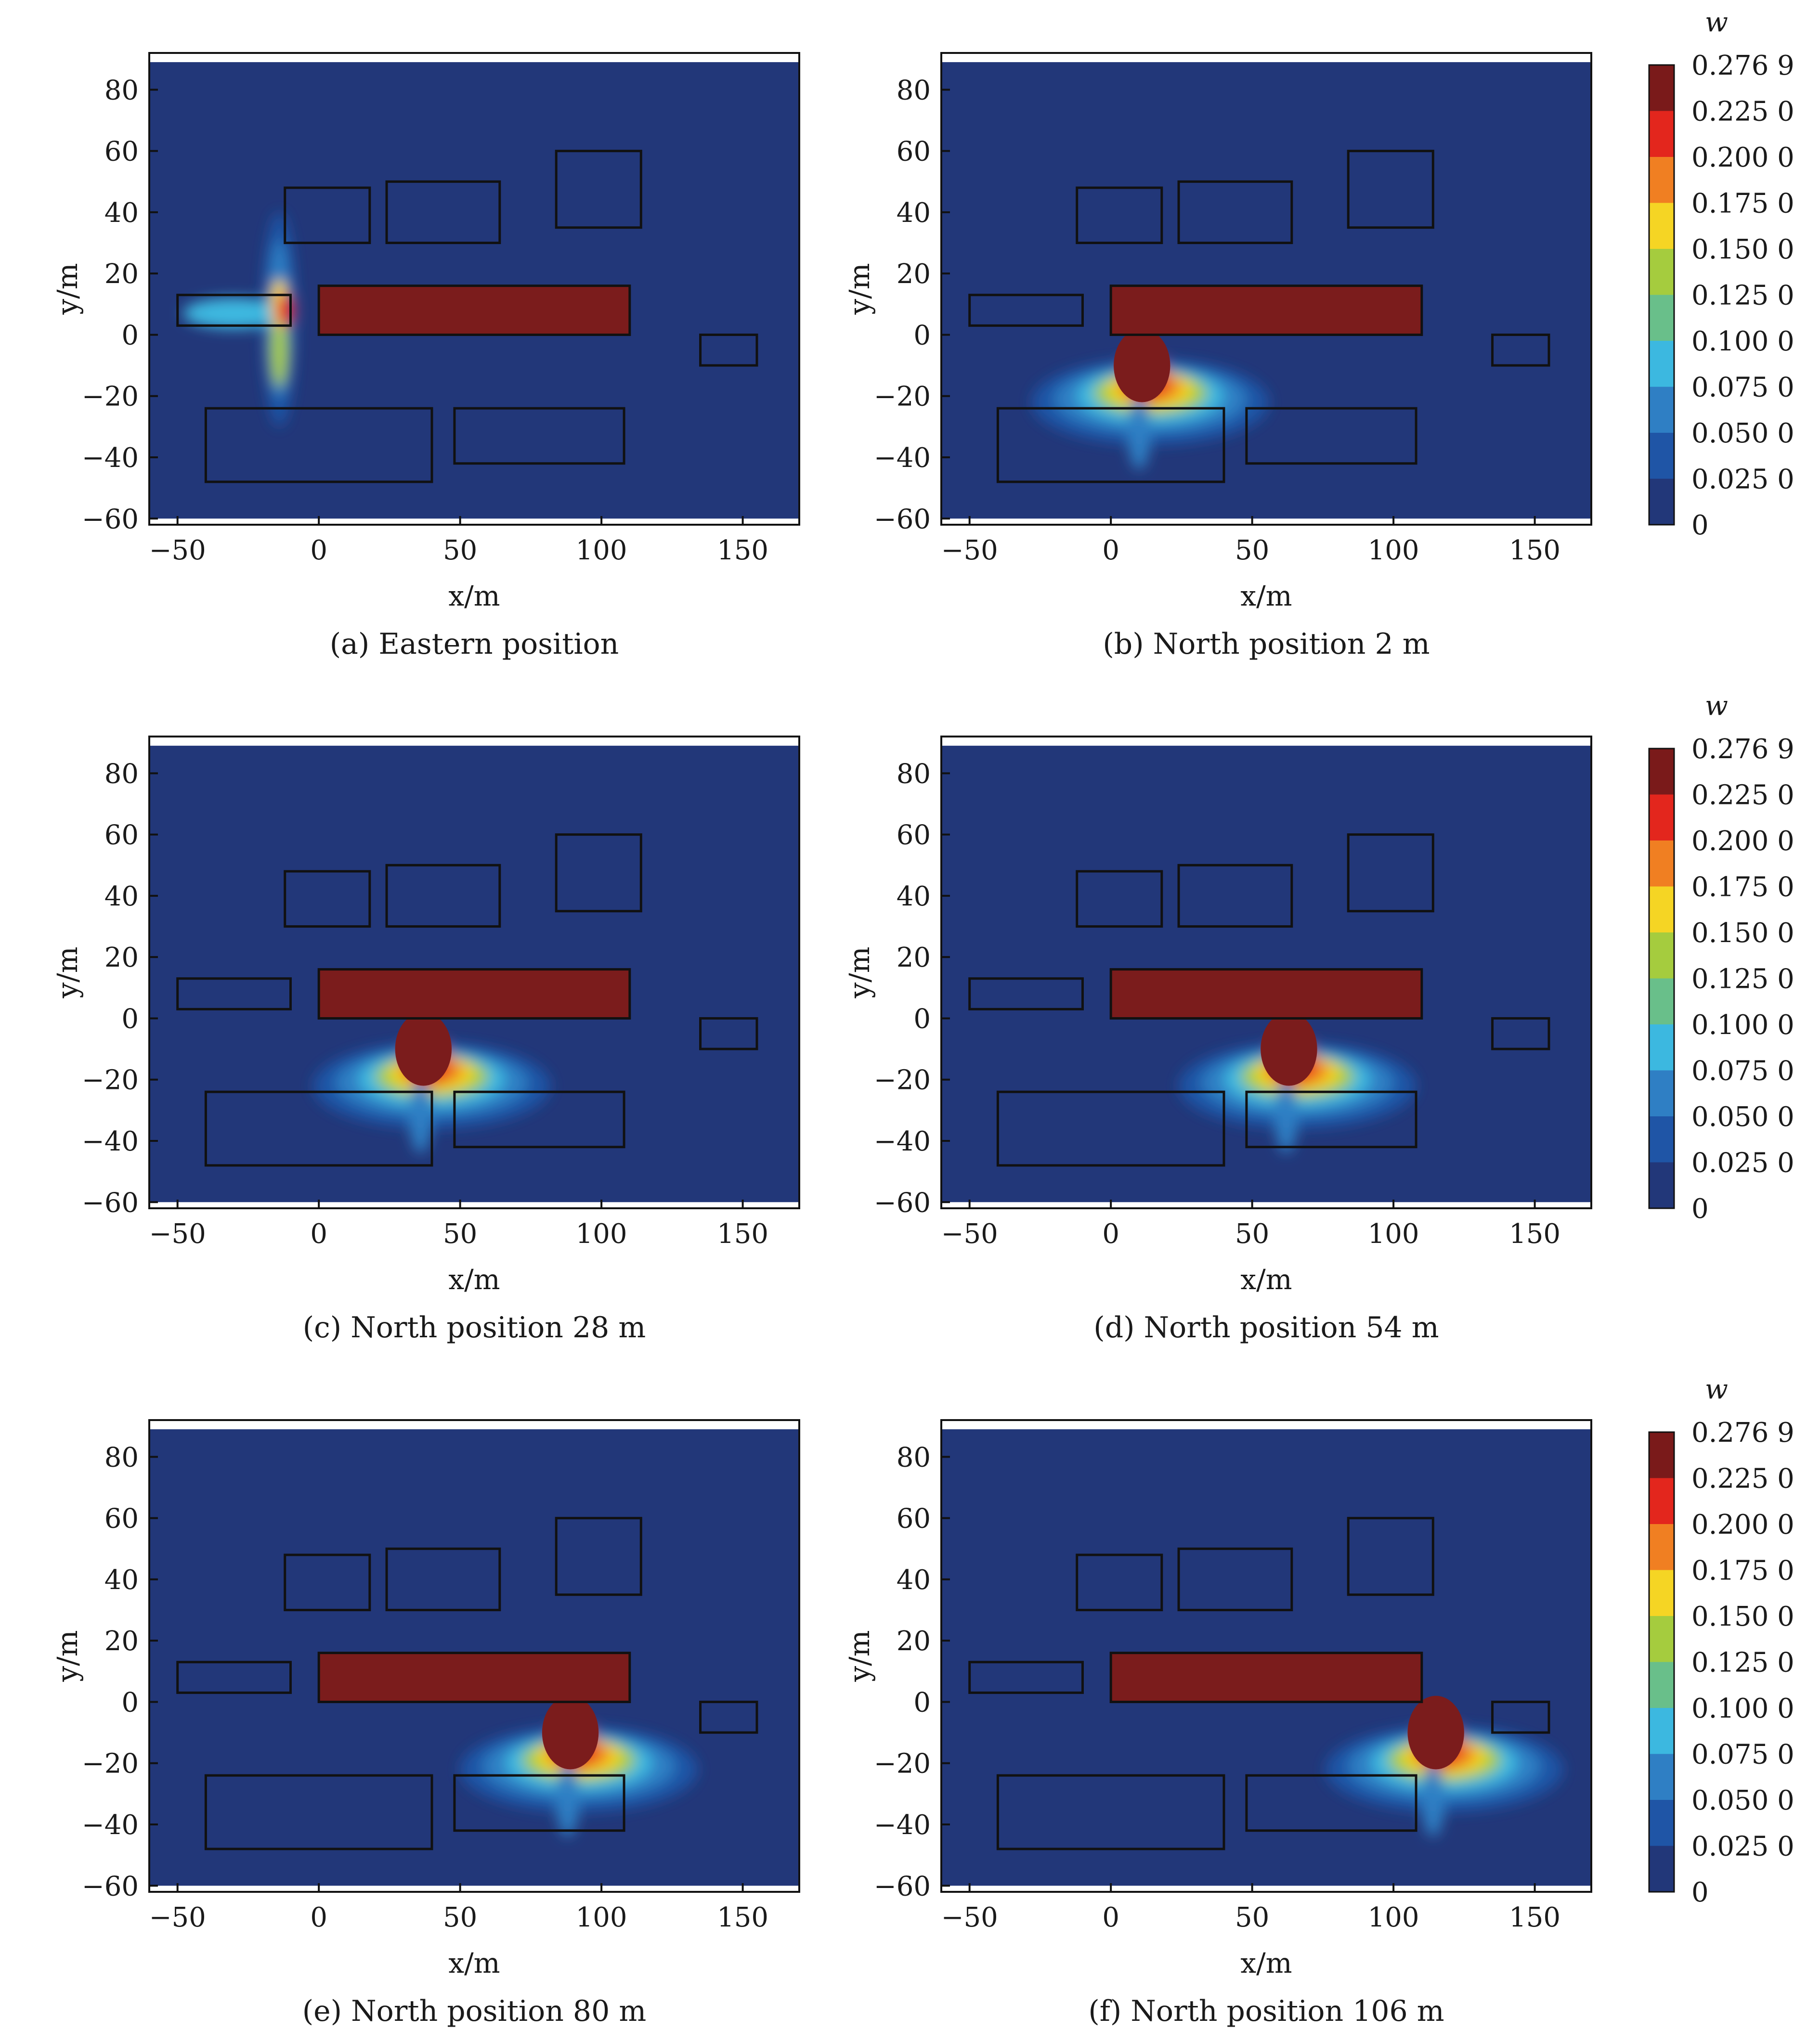 This screenshot has width=1820, height=2030. What do you see at coordinates (474, 644) in the screenshot?
I see `panel-caption: (a) Eastern position` at bounding box center [474, 644].